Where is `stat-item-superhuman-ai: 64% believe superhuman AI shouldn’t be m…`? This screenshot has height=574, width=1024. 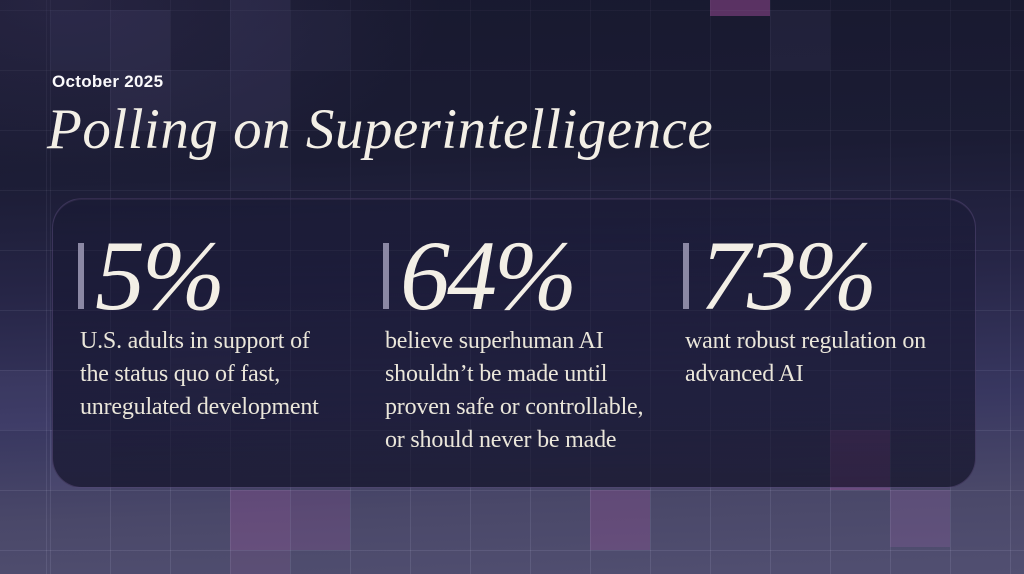 stat-item-superhuman-ai: 64% believe superhuman AI shouldn’t be m… is located at coordinates (533, 338).